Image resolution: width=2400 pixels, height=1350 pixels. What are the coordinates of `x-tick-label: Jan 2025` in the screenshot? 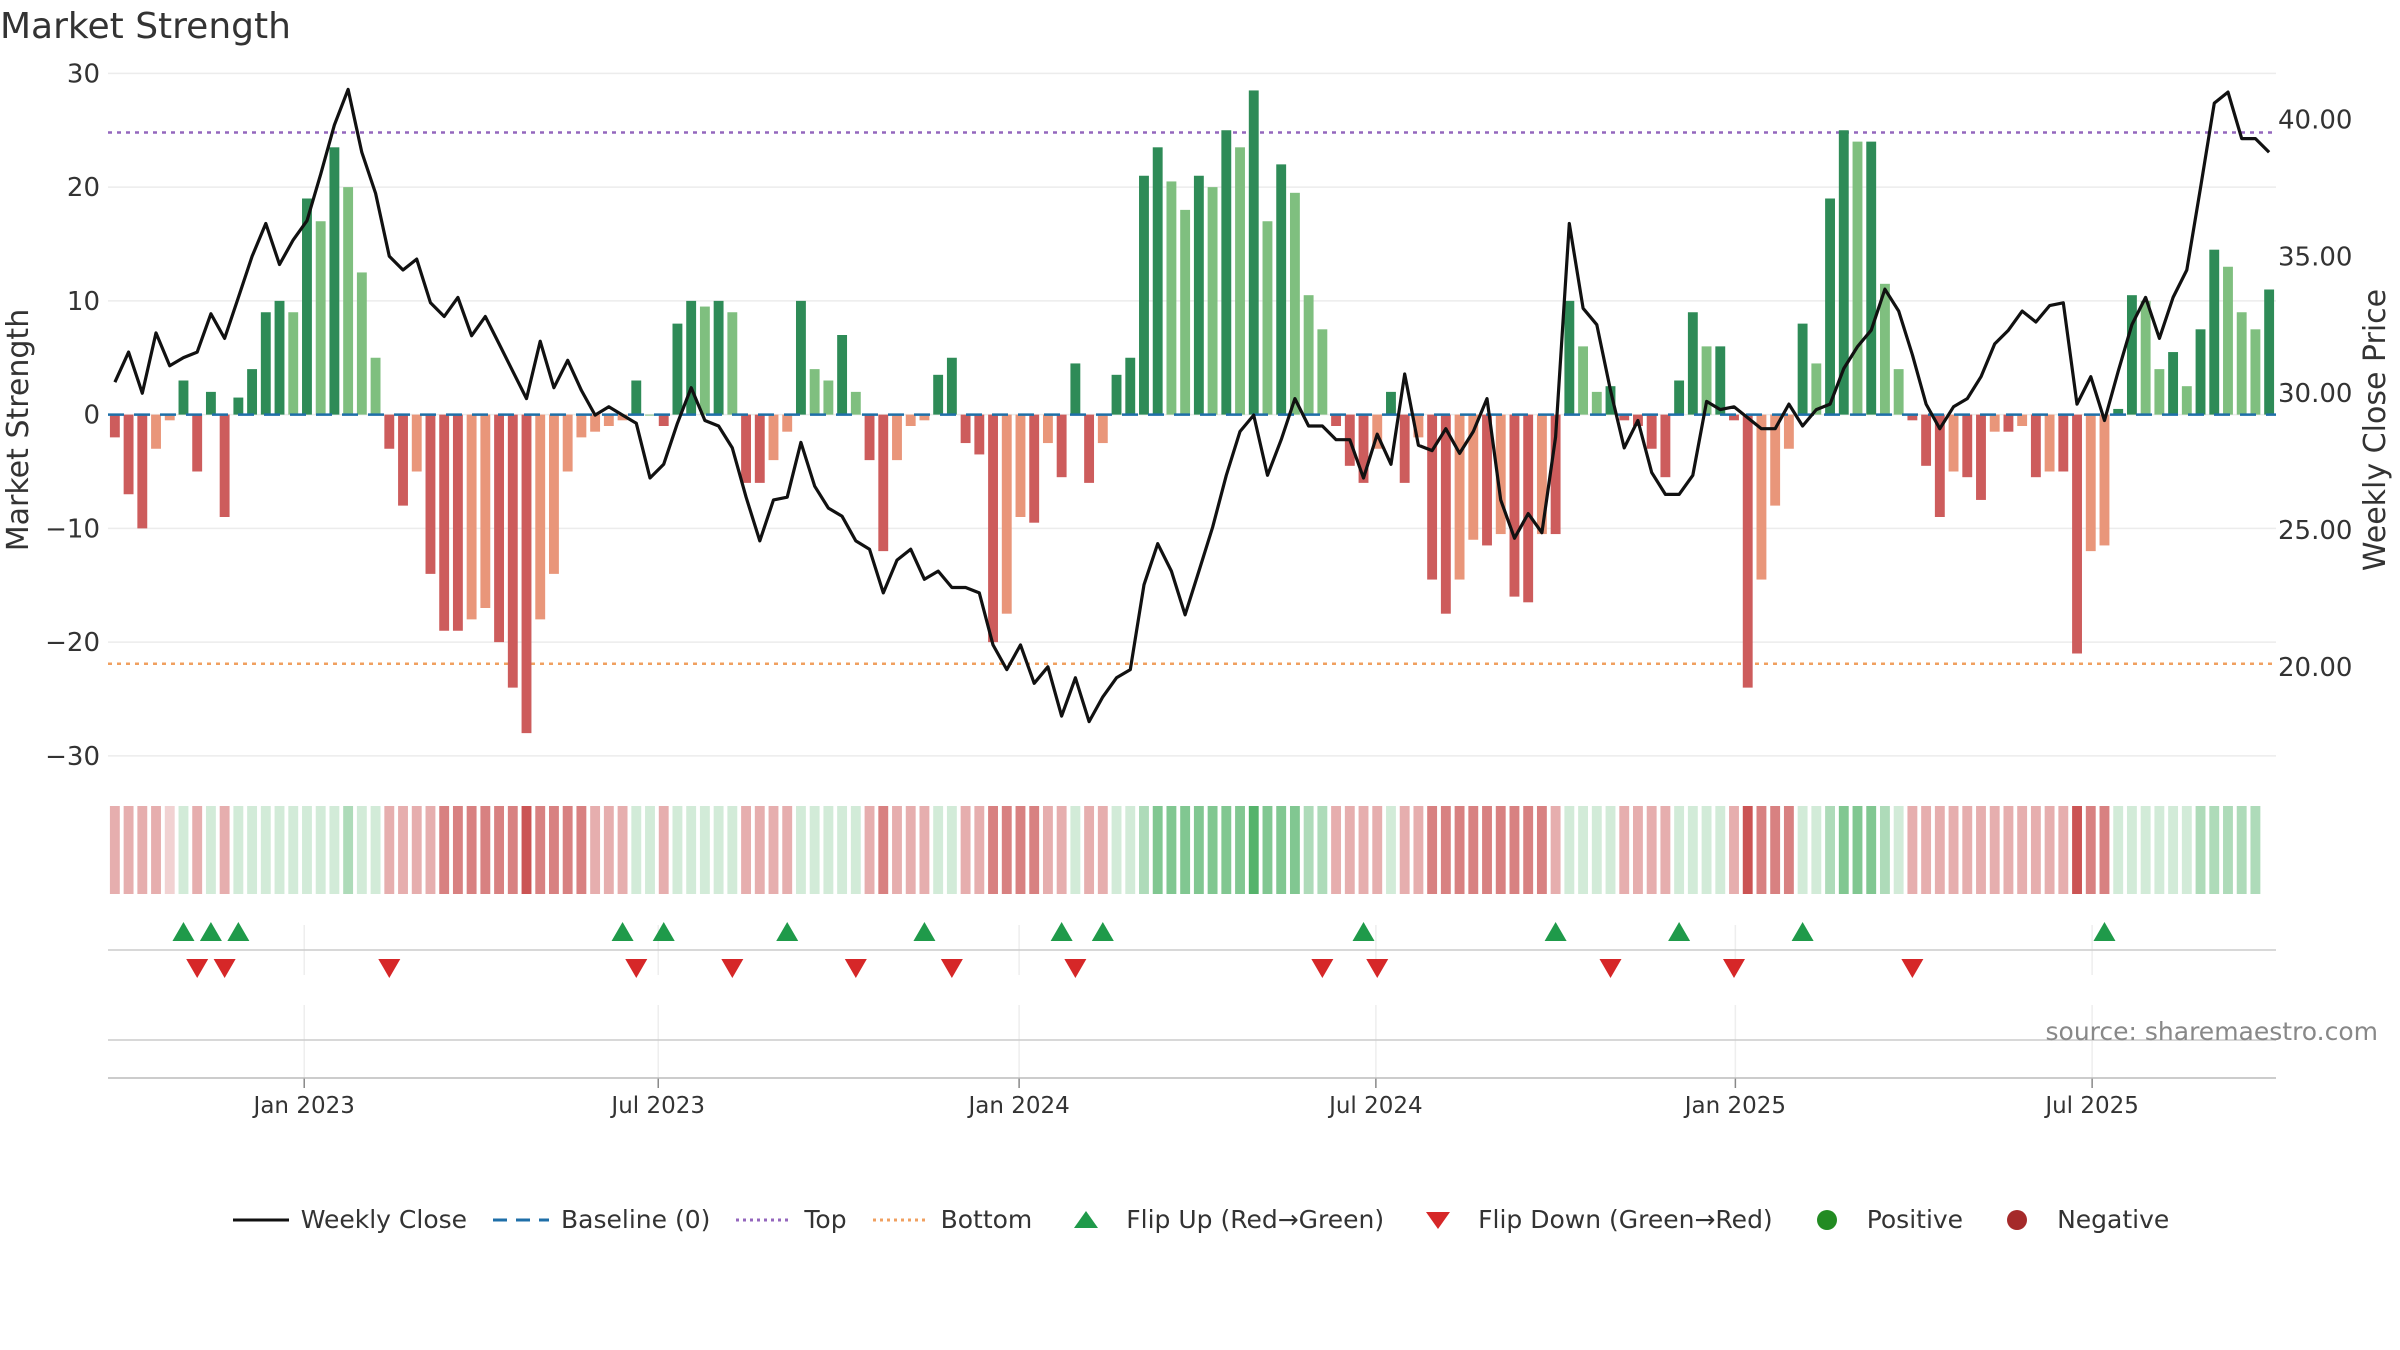 It's located at (1734, 1106).